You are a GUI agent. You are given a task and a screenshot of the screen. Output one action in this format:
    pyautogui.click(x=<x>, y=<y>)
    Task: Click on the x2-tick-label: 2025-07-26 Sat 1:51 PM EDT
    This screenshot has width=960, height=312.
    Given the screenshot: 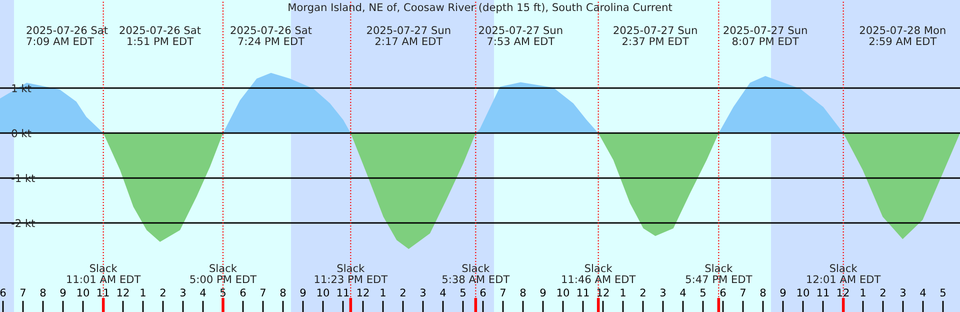 What is the action you would take?
    pyautogui.click(x=160, y=36)
    